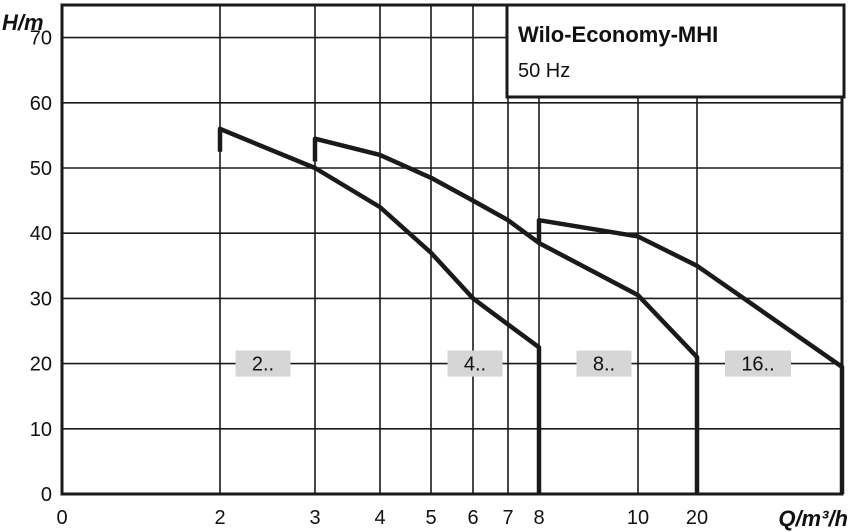 The image size is (850, 532). I want to click on x-tick-0: 0, so click(61, 518).